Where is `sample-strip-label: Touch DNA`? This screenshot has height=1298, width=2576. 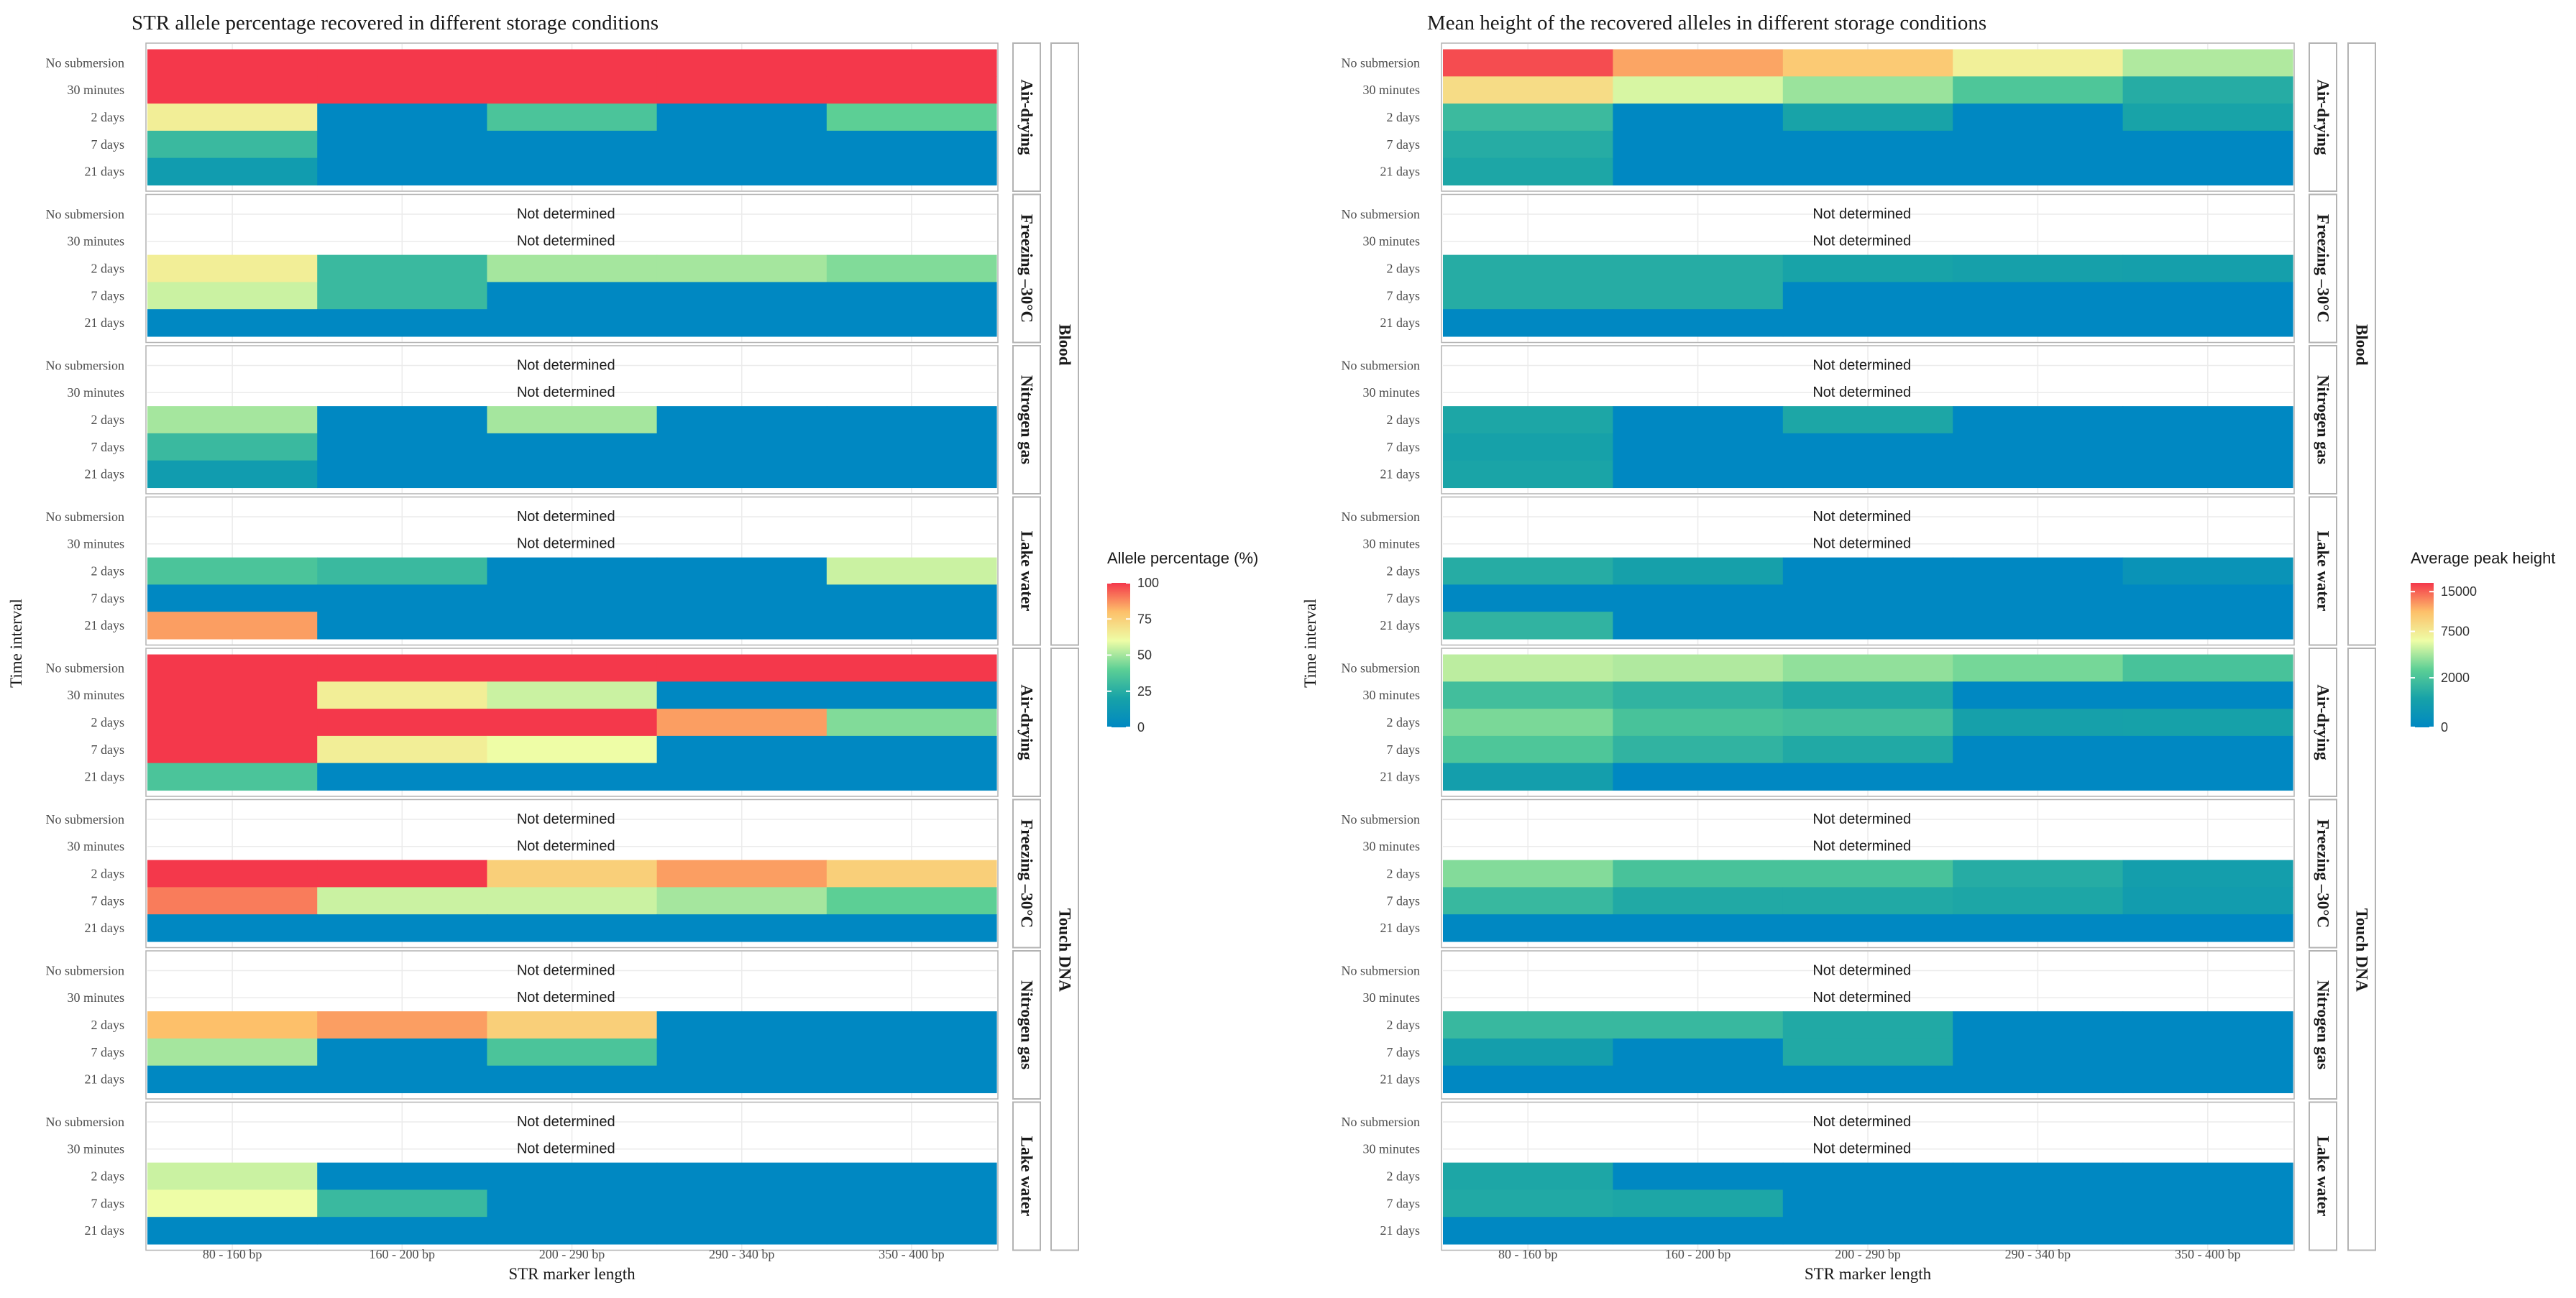 sample-strip-label: Touch DNA is located at coordinates (2362, 950).